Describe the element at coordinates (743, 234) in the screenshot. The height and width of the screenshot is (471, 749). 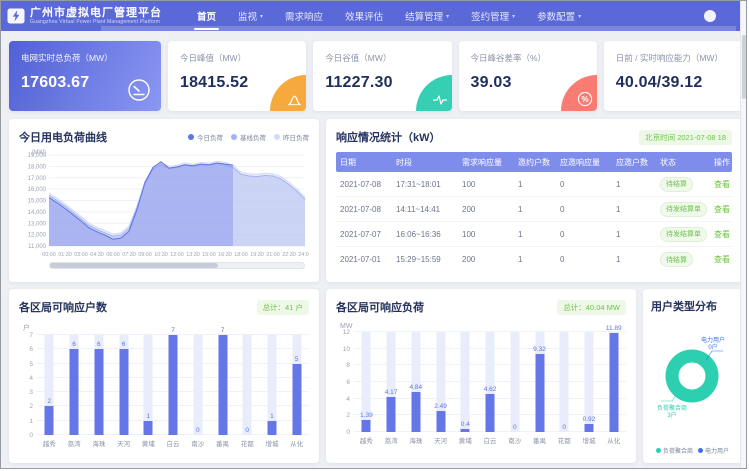
I see `page-scrollbar` at that location.